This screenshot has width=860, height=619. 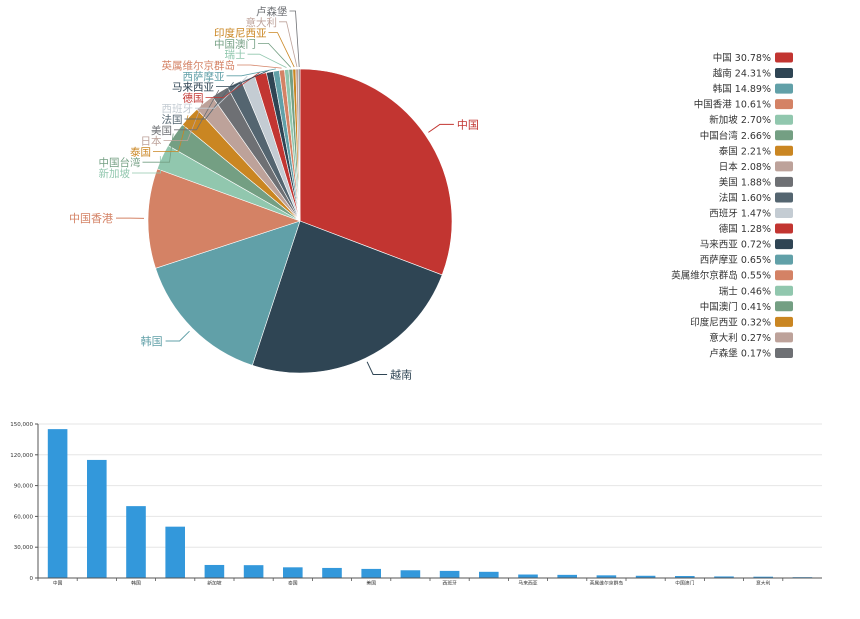 What do you see at coordinates (745, 291) in the screenshot?
I see `legend-label: 瑞士 0.46%` at bounding box center [745, 291].